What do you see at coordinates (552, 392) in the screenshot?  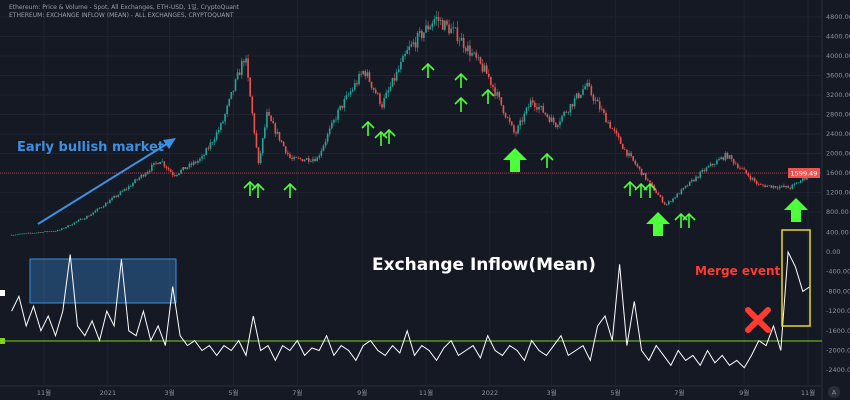 I see `time-tick-label: 3월` at bounding box center [552, 392].